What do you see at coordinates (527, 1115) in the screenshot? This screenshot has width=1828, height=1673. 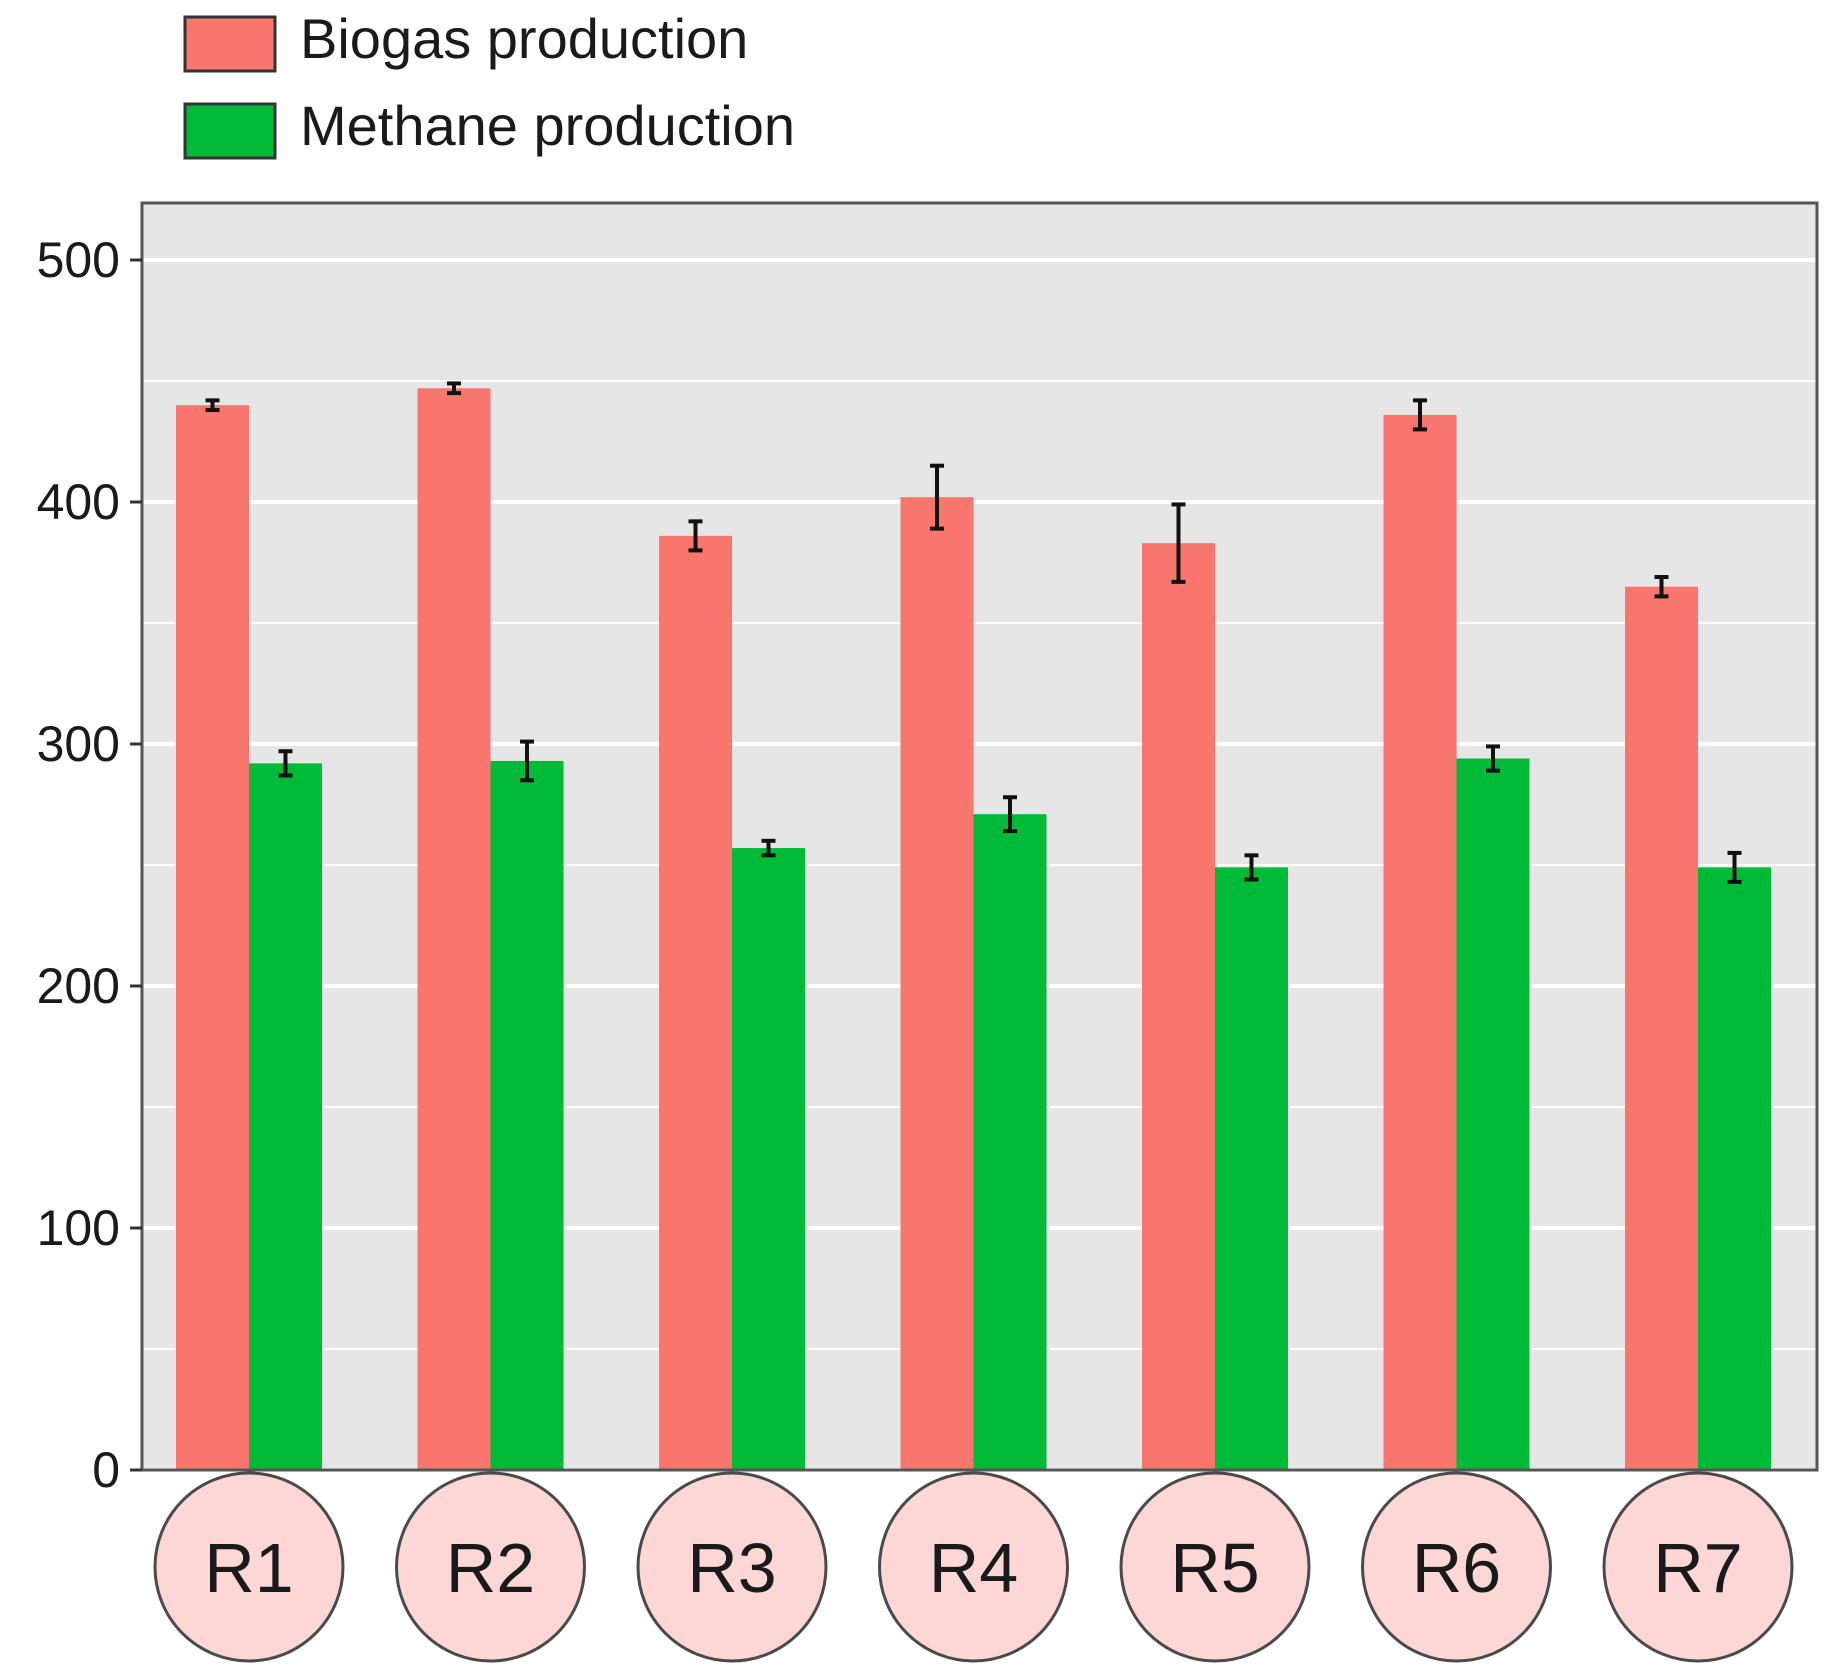 I see `bar-methane-r2` at bounding box center [527, 1115].